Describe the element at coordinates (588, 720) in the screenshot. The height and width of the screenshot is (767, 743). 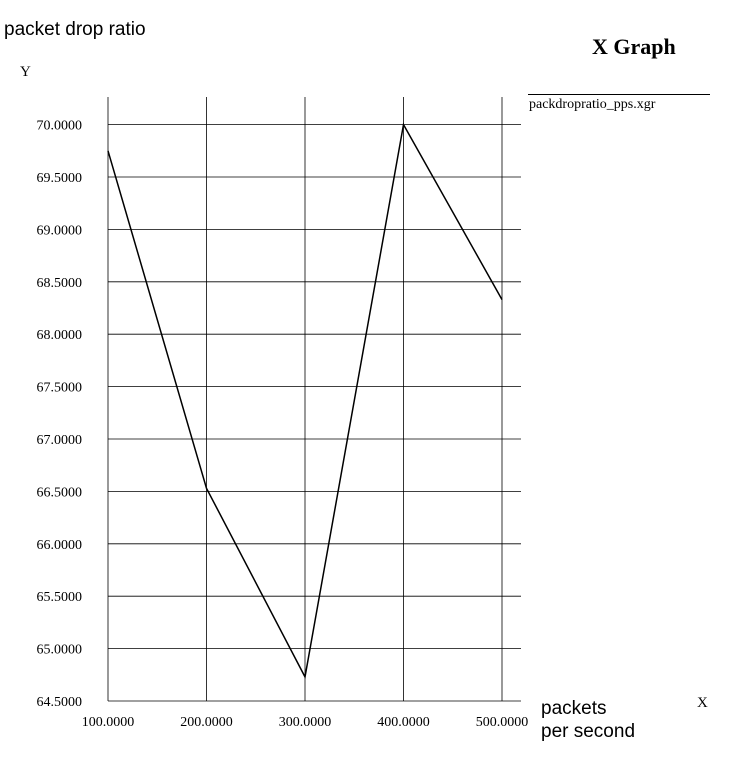
I see `x-axis-label: packets per second` at that location.